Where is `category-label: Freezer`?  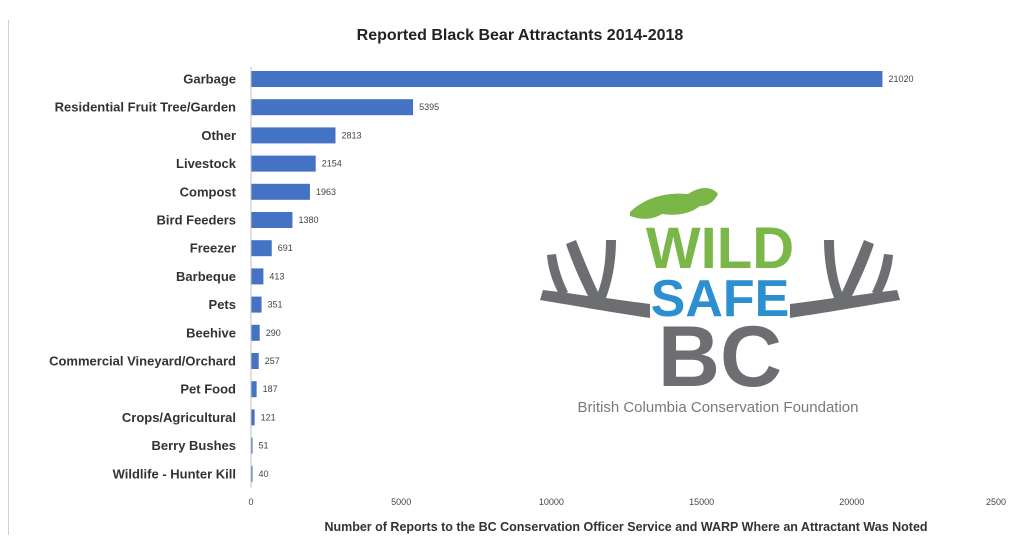 category-label: Freezer is located at coordinates (213, 248).